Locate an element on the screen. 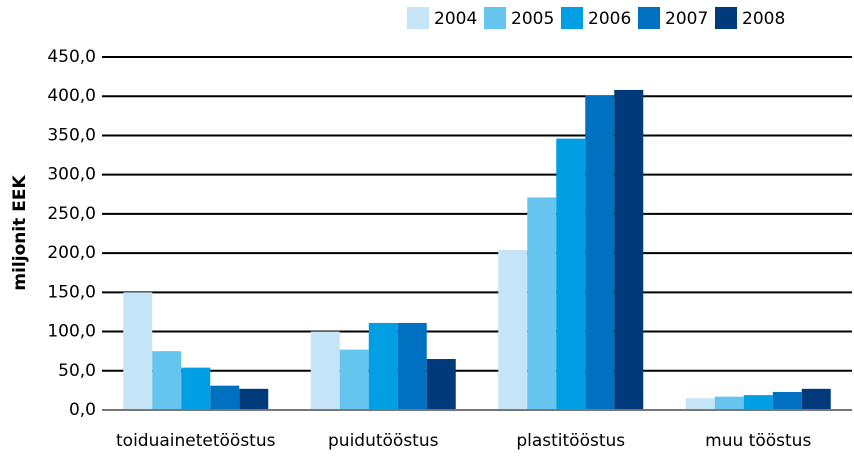 The height and width of the screenshot is (456, 854). x-tick-label: plastitööstus is located at coordinates (570, 441).